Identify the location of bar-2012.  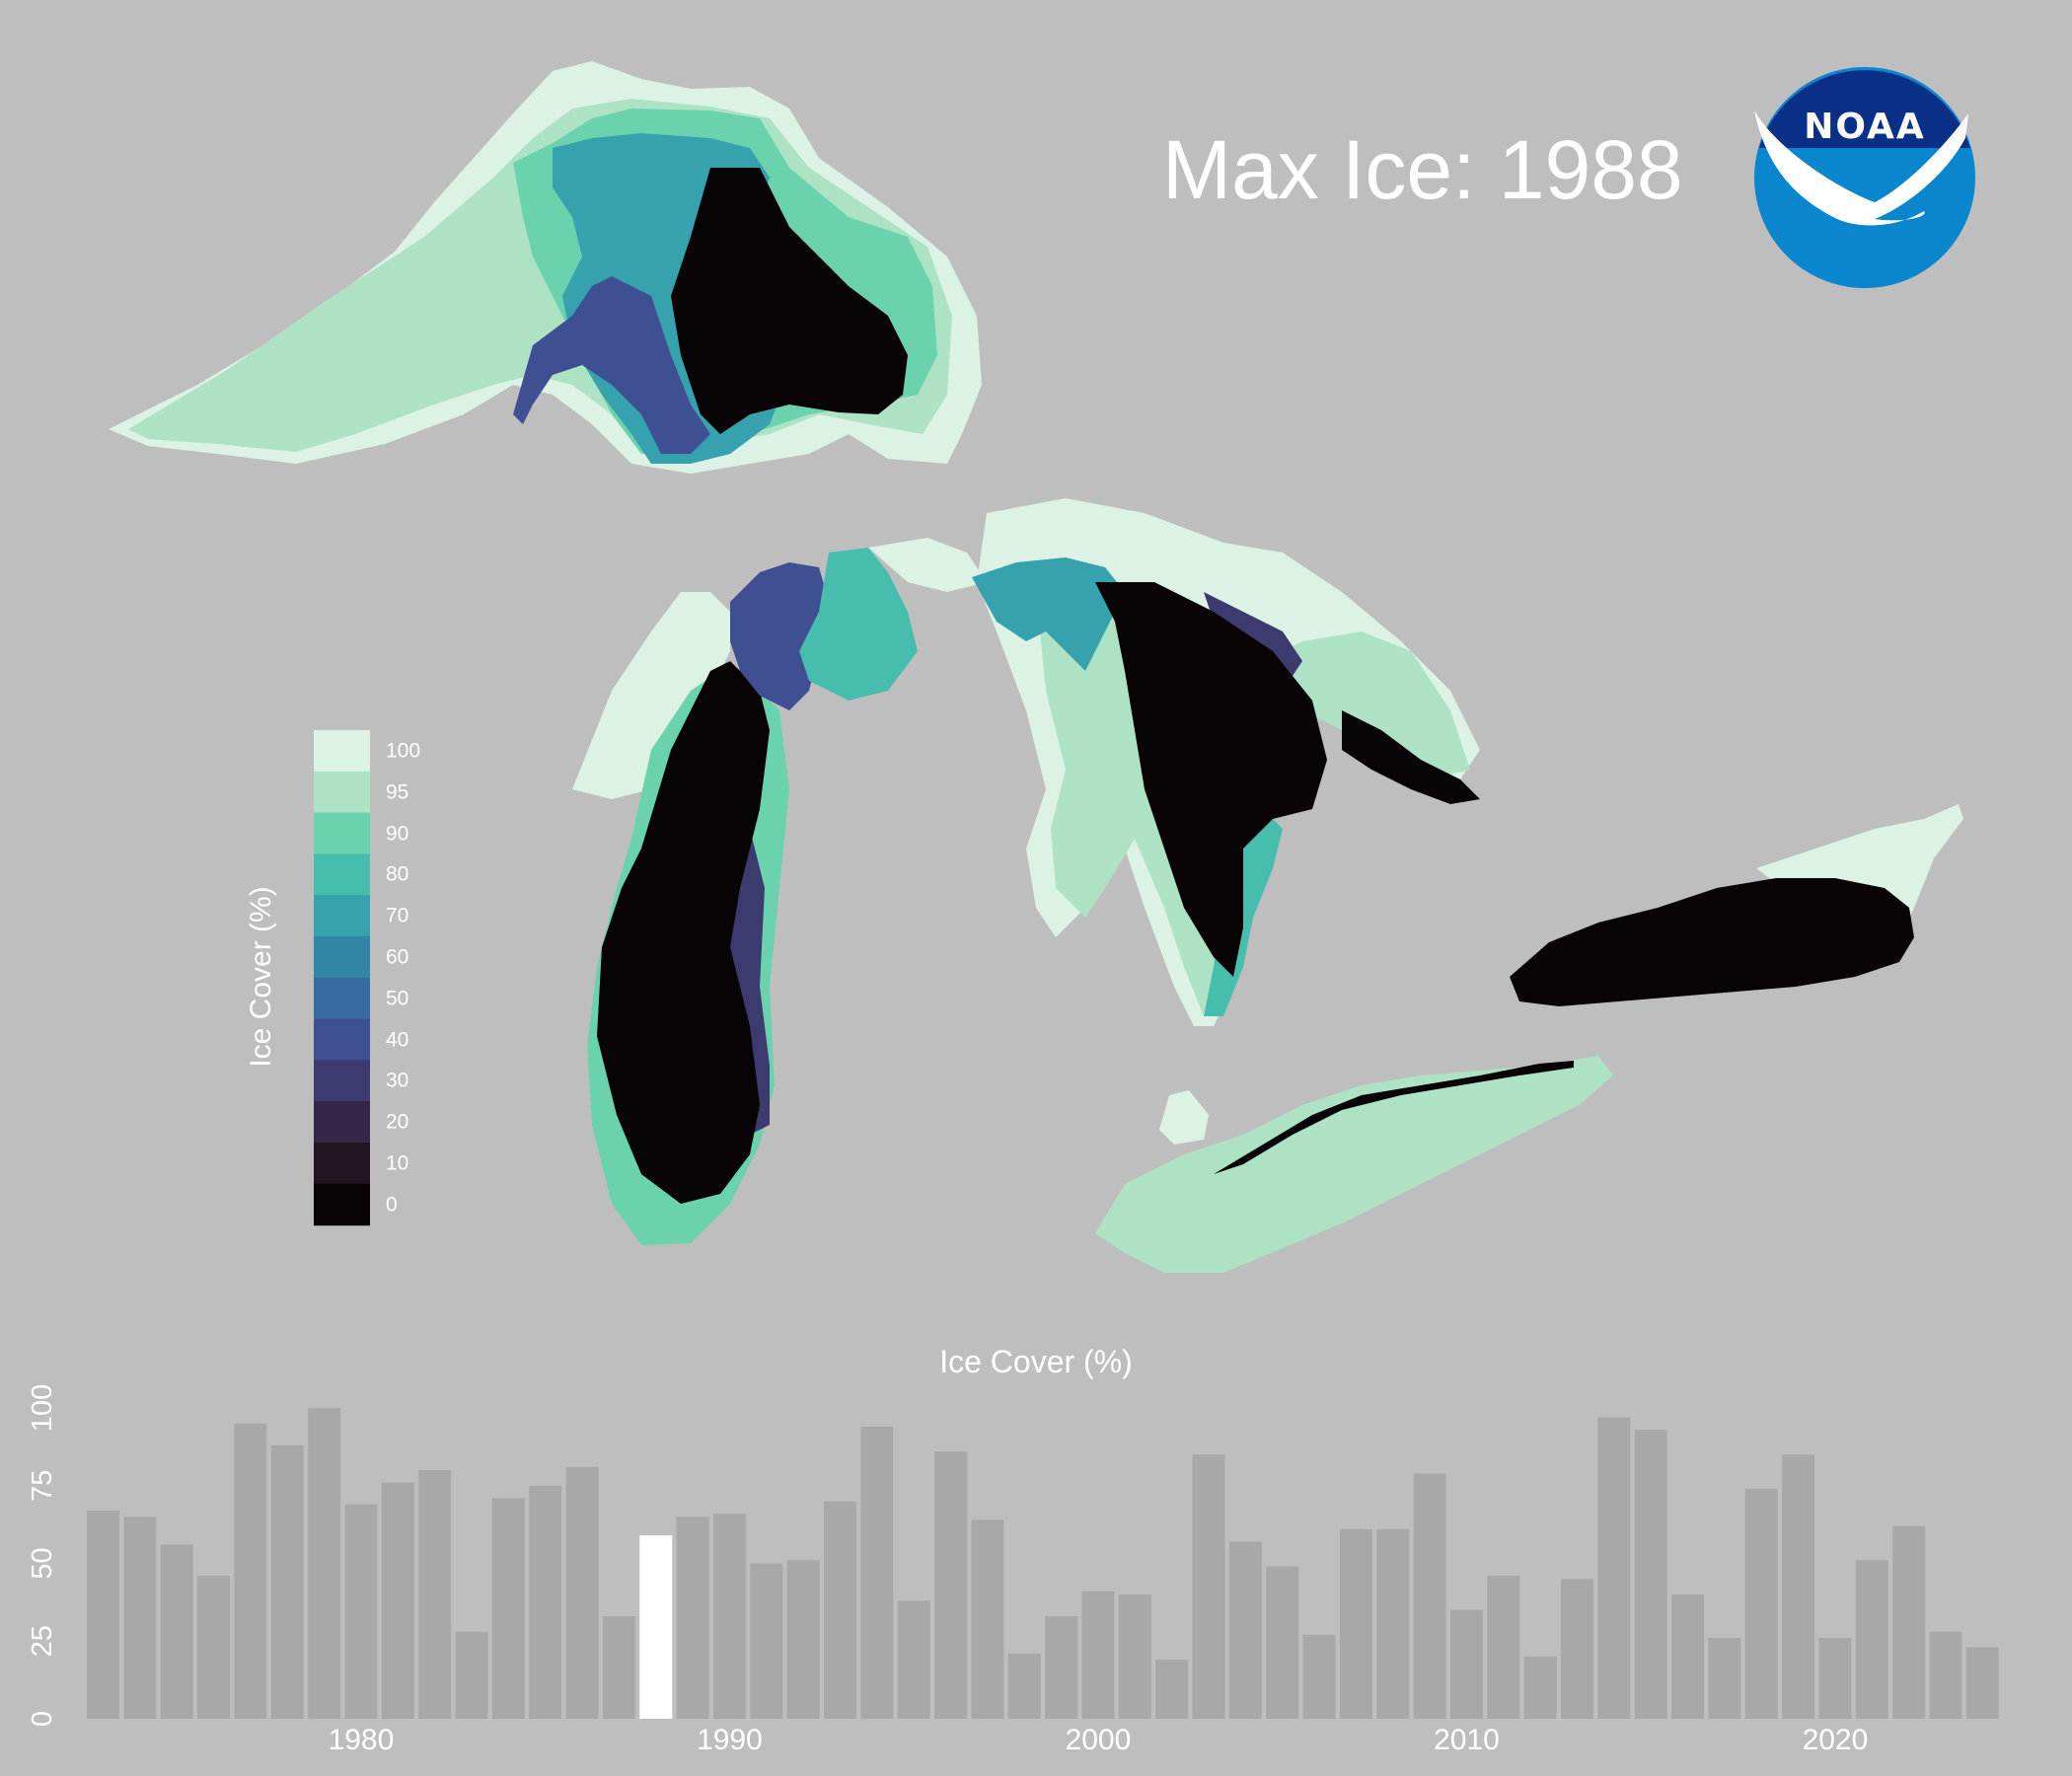
(1540, 1688).